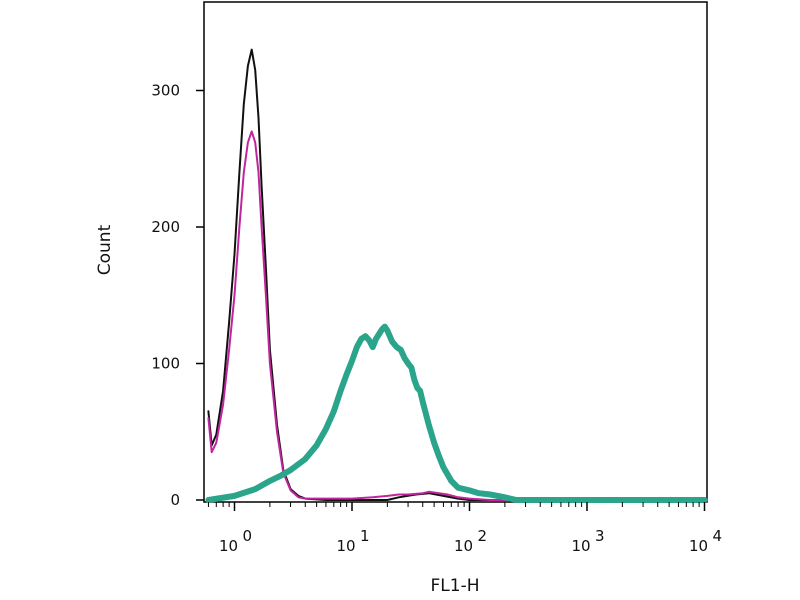 This screenshot has width=800, height=600. What do you see at coordinates (177, 295) in the screenshot?
I see `y-axis: 0 100 200 300` at bounding box center [177, 295].